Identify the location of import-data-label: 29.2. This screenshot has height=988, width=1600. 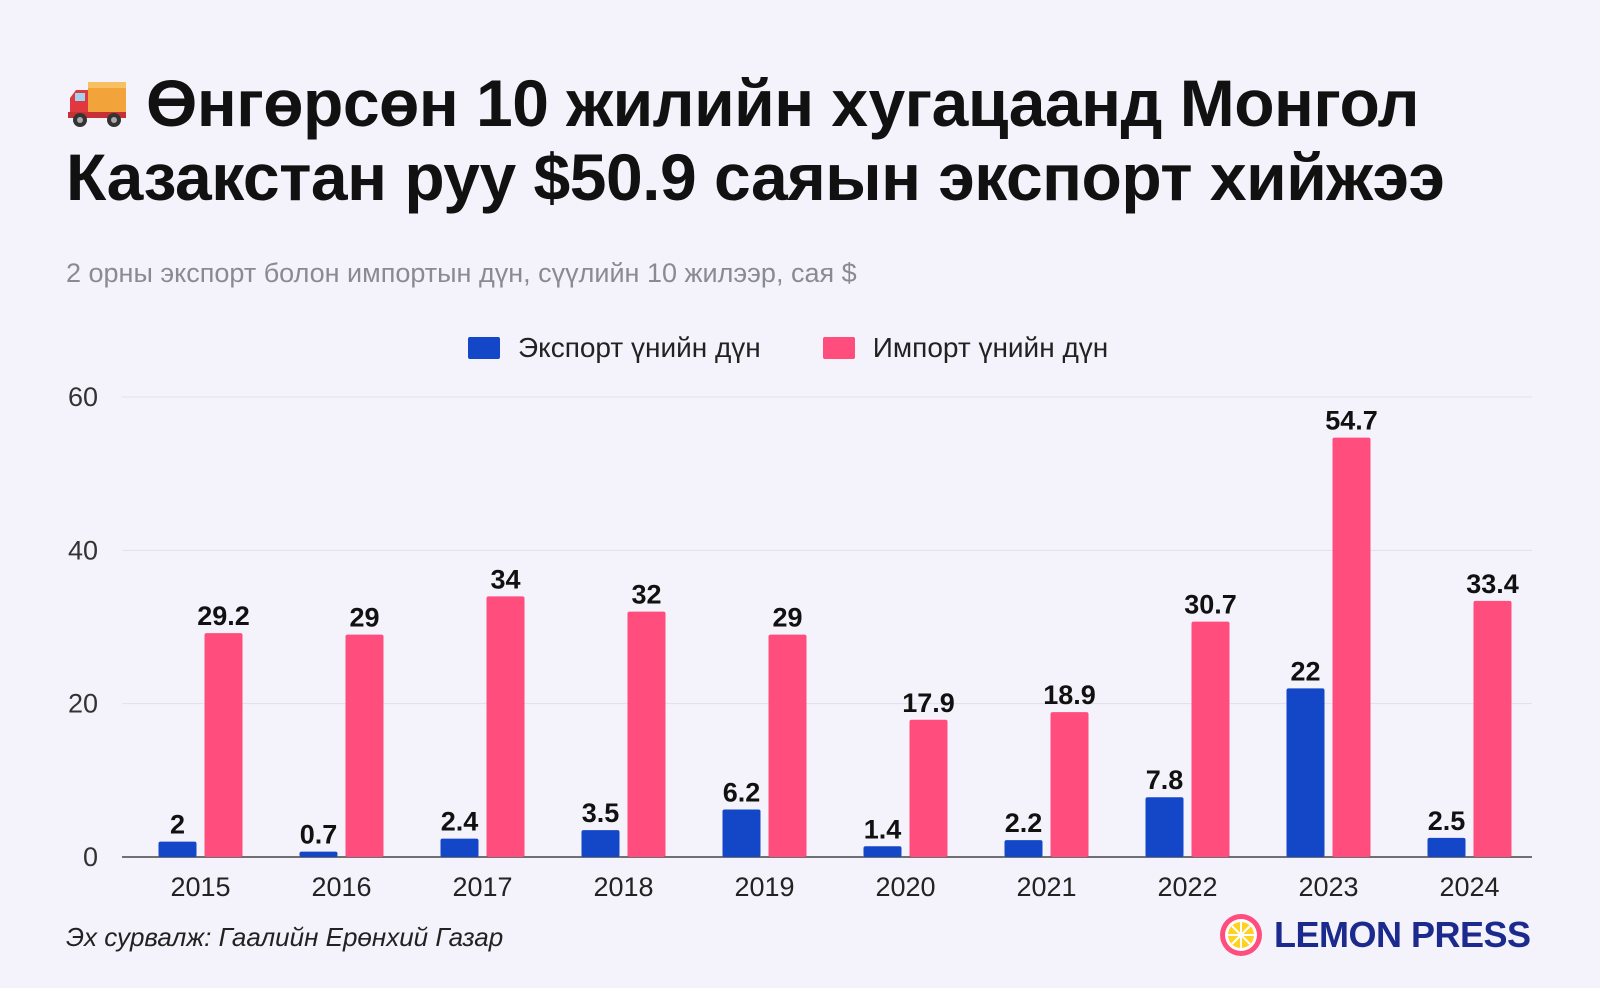
(223, 616).